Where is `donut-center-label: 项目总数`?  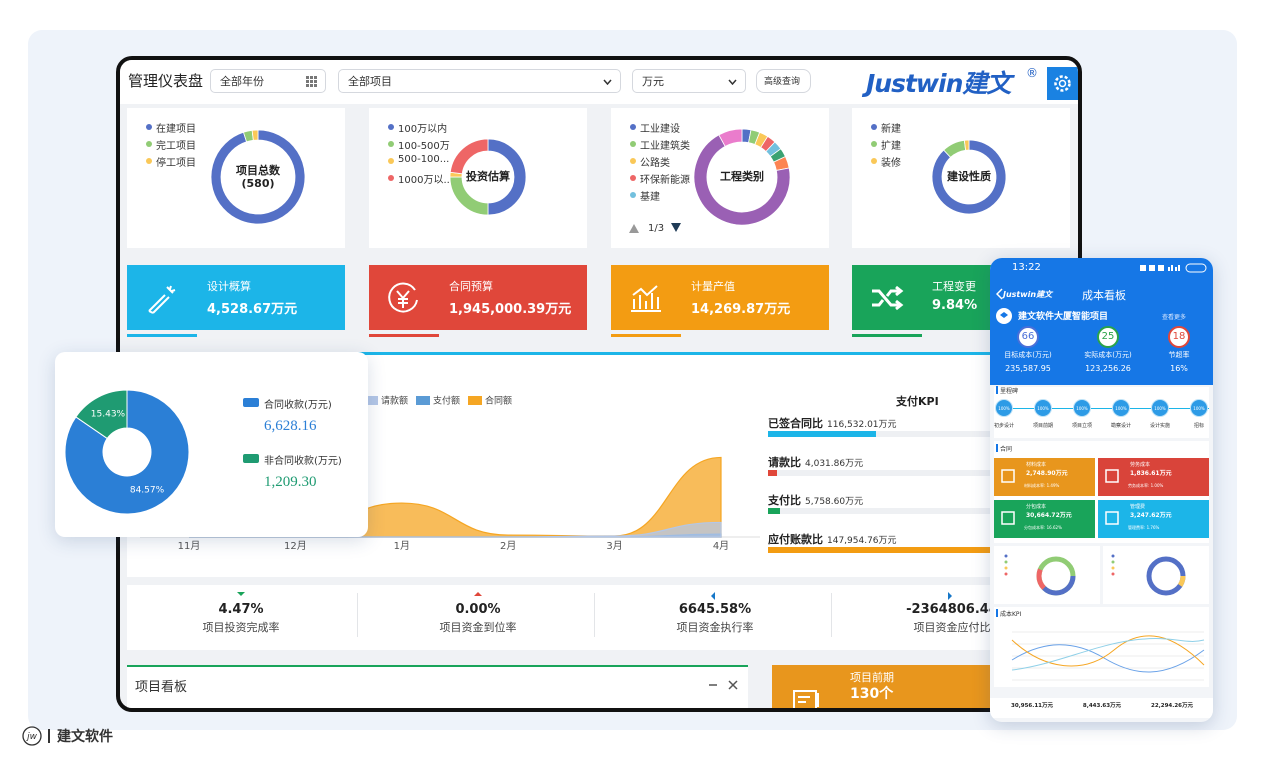
donut-center-label: 项目总数 is located at coordinates (258, 170).